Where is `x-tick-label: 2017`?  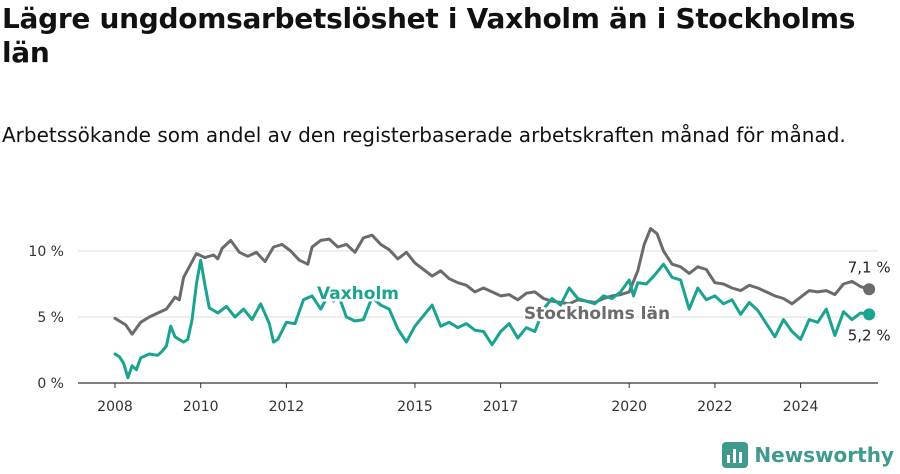 x-tick-label: 2017 is located at coordinates (501, 407).